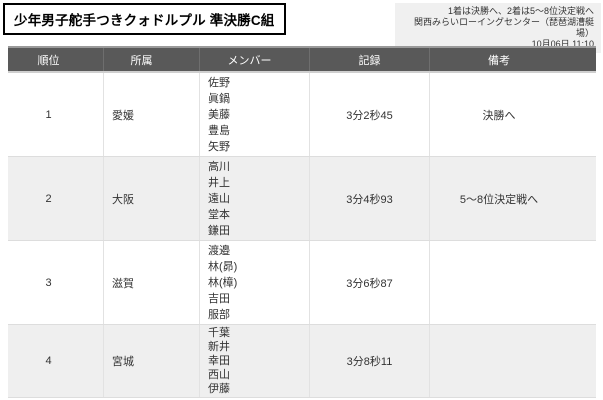 The image size is (603, 400). What do you see at coordinates (369, 282) in the screenshot?
I see `record-cell: 3分6秒87` at bounding box center [369, 282].